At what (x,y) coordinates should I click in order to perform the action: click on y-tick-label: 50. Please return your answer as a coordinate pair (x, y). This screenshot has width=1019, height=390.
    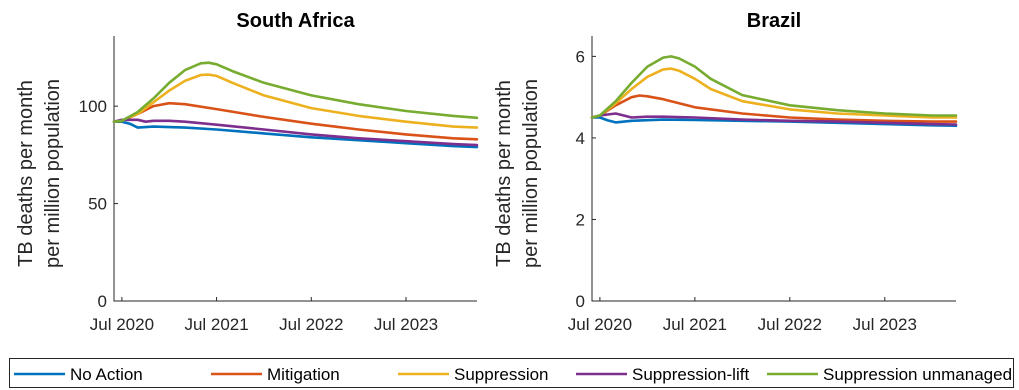
    Looking at the image, I should click on (97, 204).